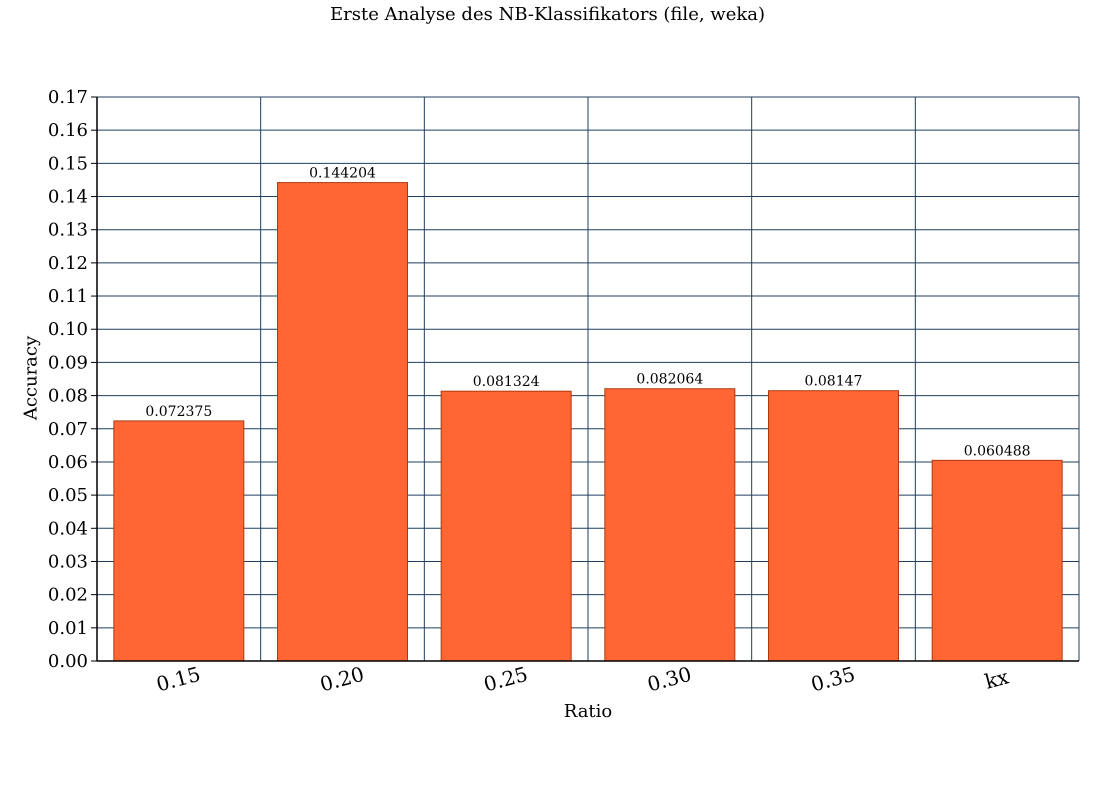 Image resolution: width=1095 pixels, height=805 pixels. I want to click on data-label: 0.060488, so click(997, 451).